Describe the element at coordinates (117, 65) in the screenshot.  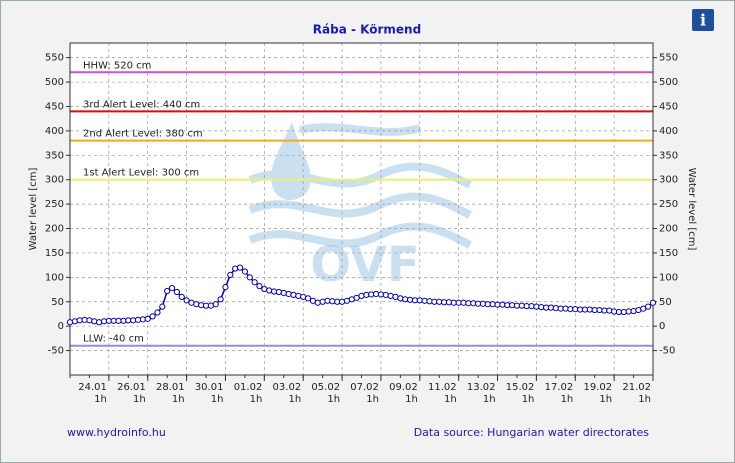
I see `reference-label: HHW: 520 cm` at that location.